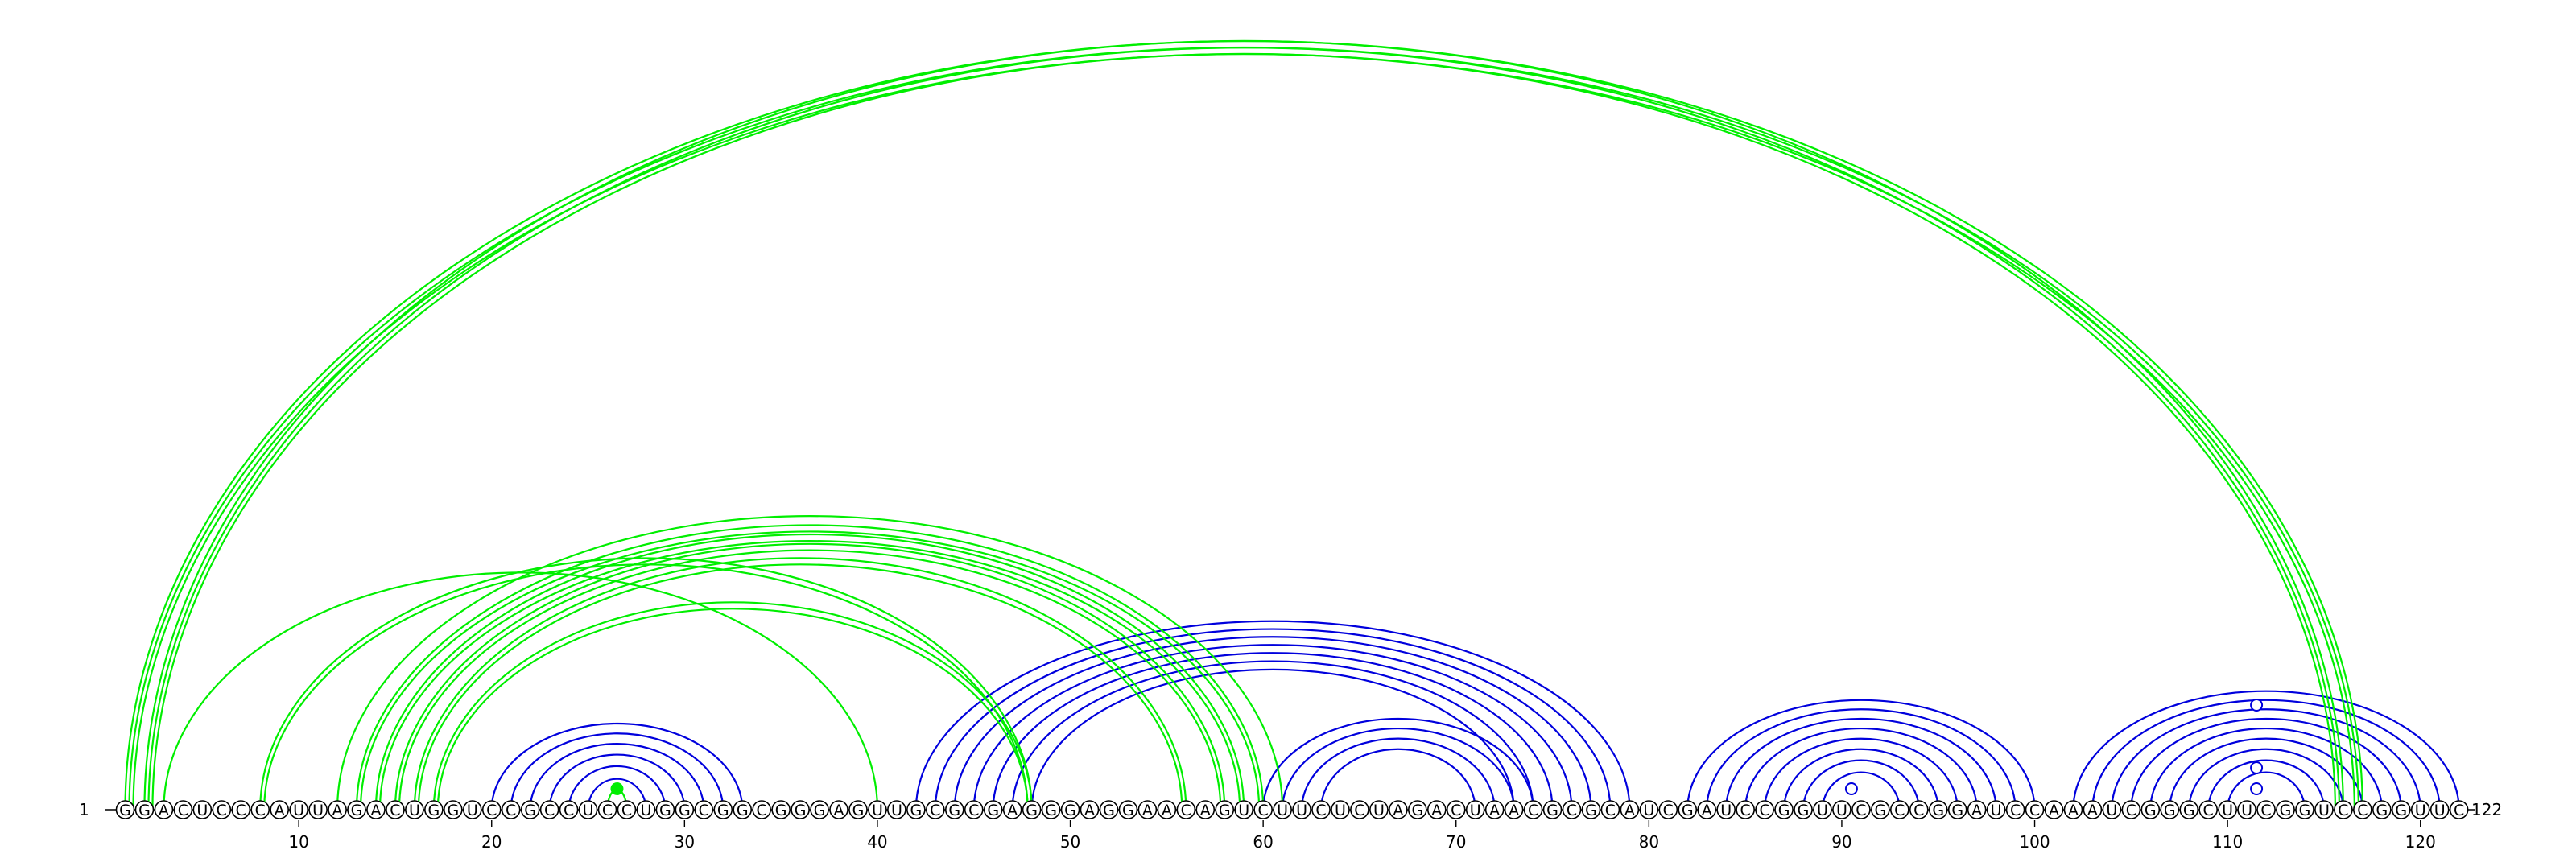 The image size is (2576, 858). I want to click on position-axis: 10 20 30 40 50 60 70 80 90 100 110 120, so click(1362, 836).